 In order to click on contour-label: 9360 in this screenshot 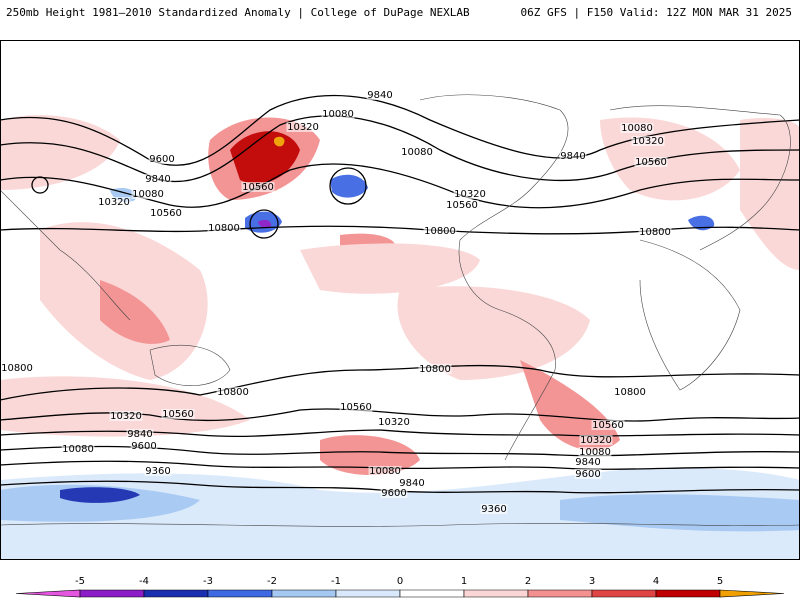, I will do `click(493, 509)`.